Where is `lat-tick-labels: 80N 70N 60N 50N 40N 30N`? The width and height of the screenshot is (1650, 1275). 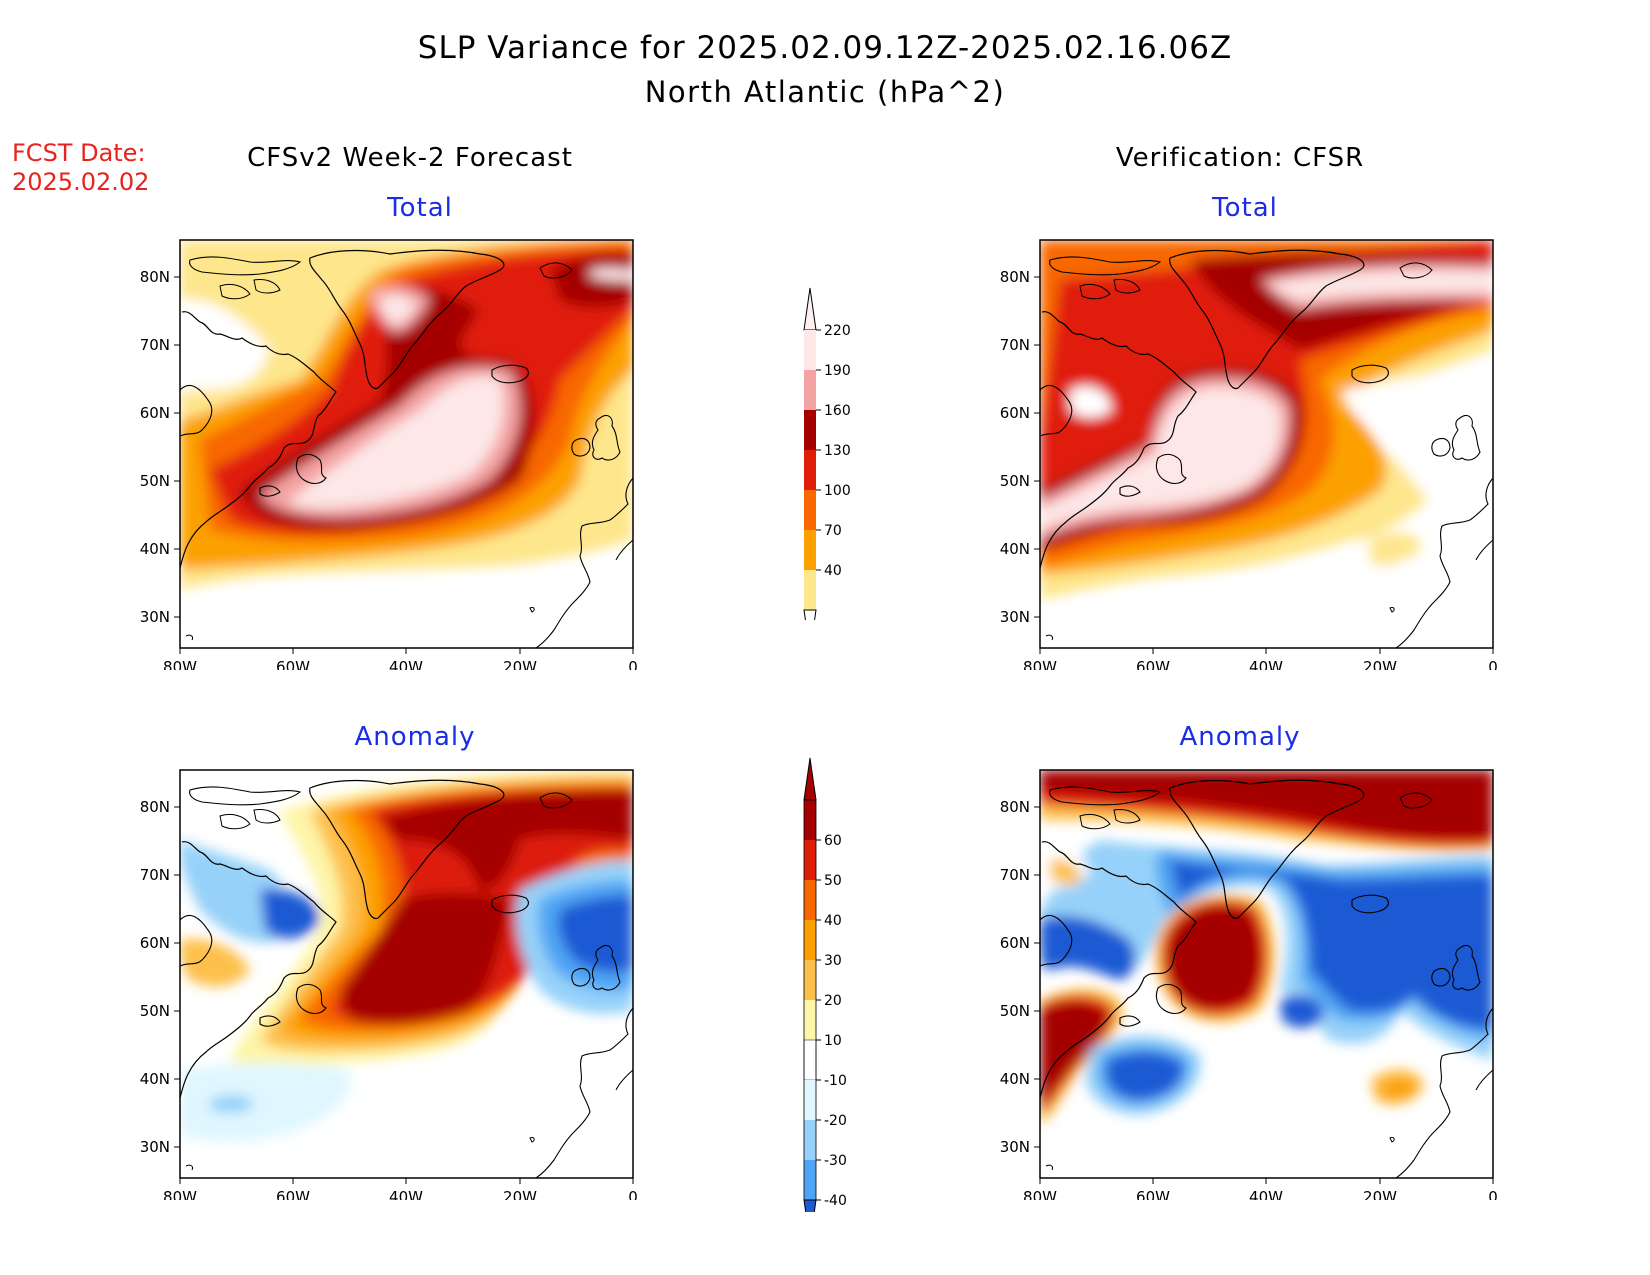 lat-tick-labels: 80N 70N 60N 50N 40N 30N is located at coordinates (155, 447).